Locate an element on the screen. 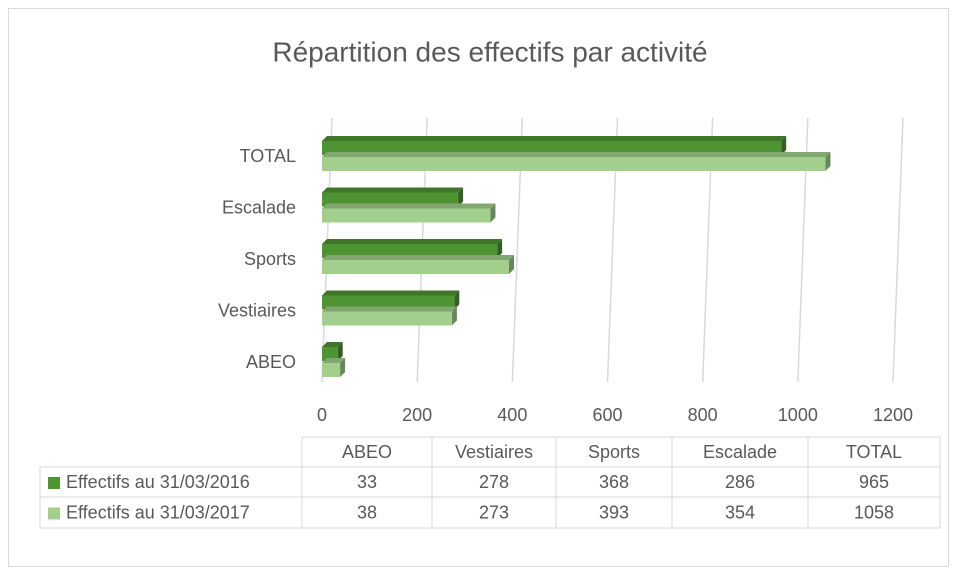  legend-label: Effectifs au 31/03/2016 is located at coordinates (158, 482).